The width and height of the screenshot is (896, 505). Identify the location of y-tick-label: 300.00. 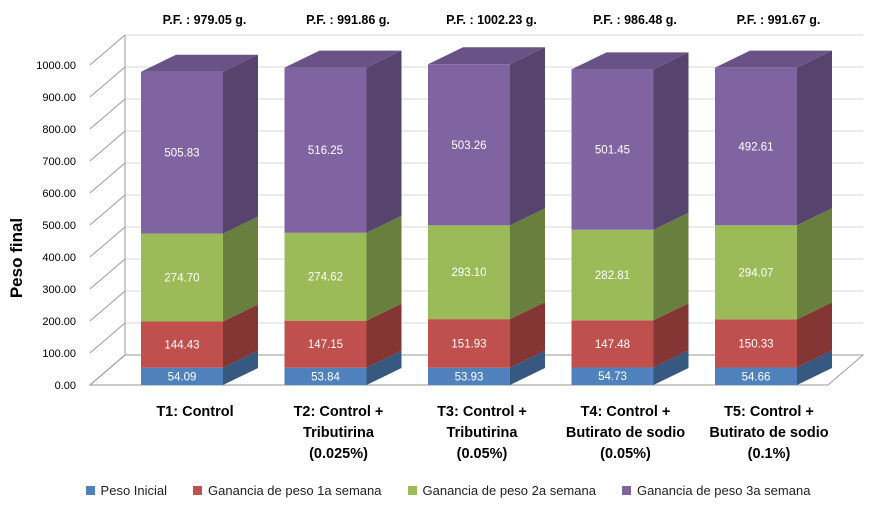
(59, 290).